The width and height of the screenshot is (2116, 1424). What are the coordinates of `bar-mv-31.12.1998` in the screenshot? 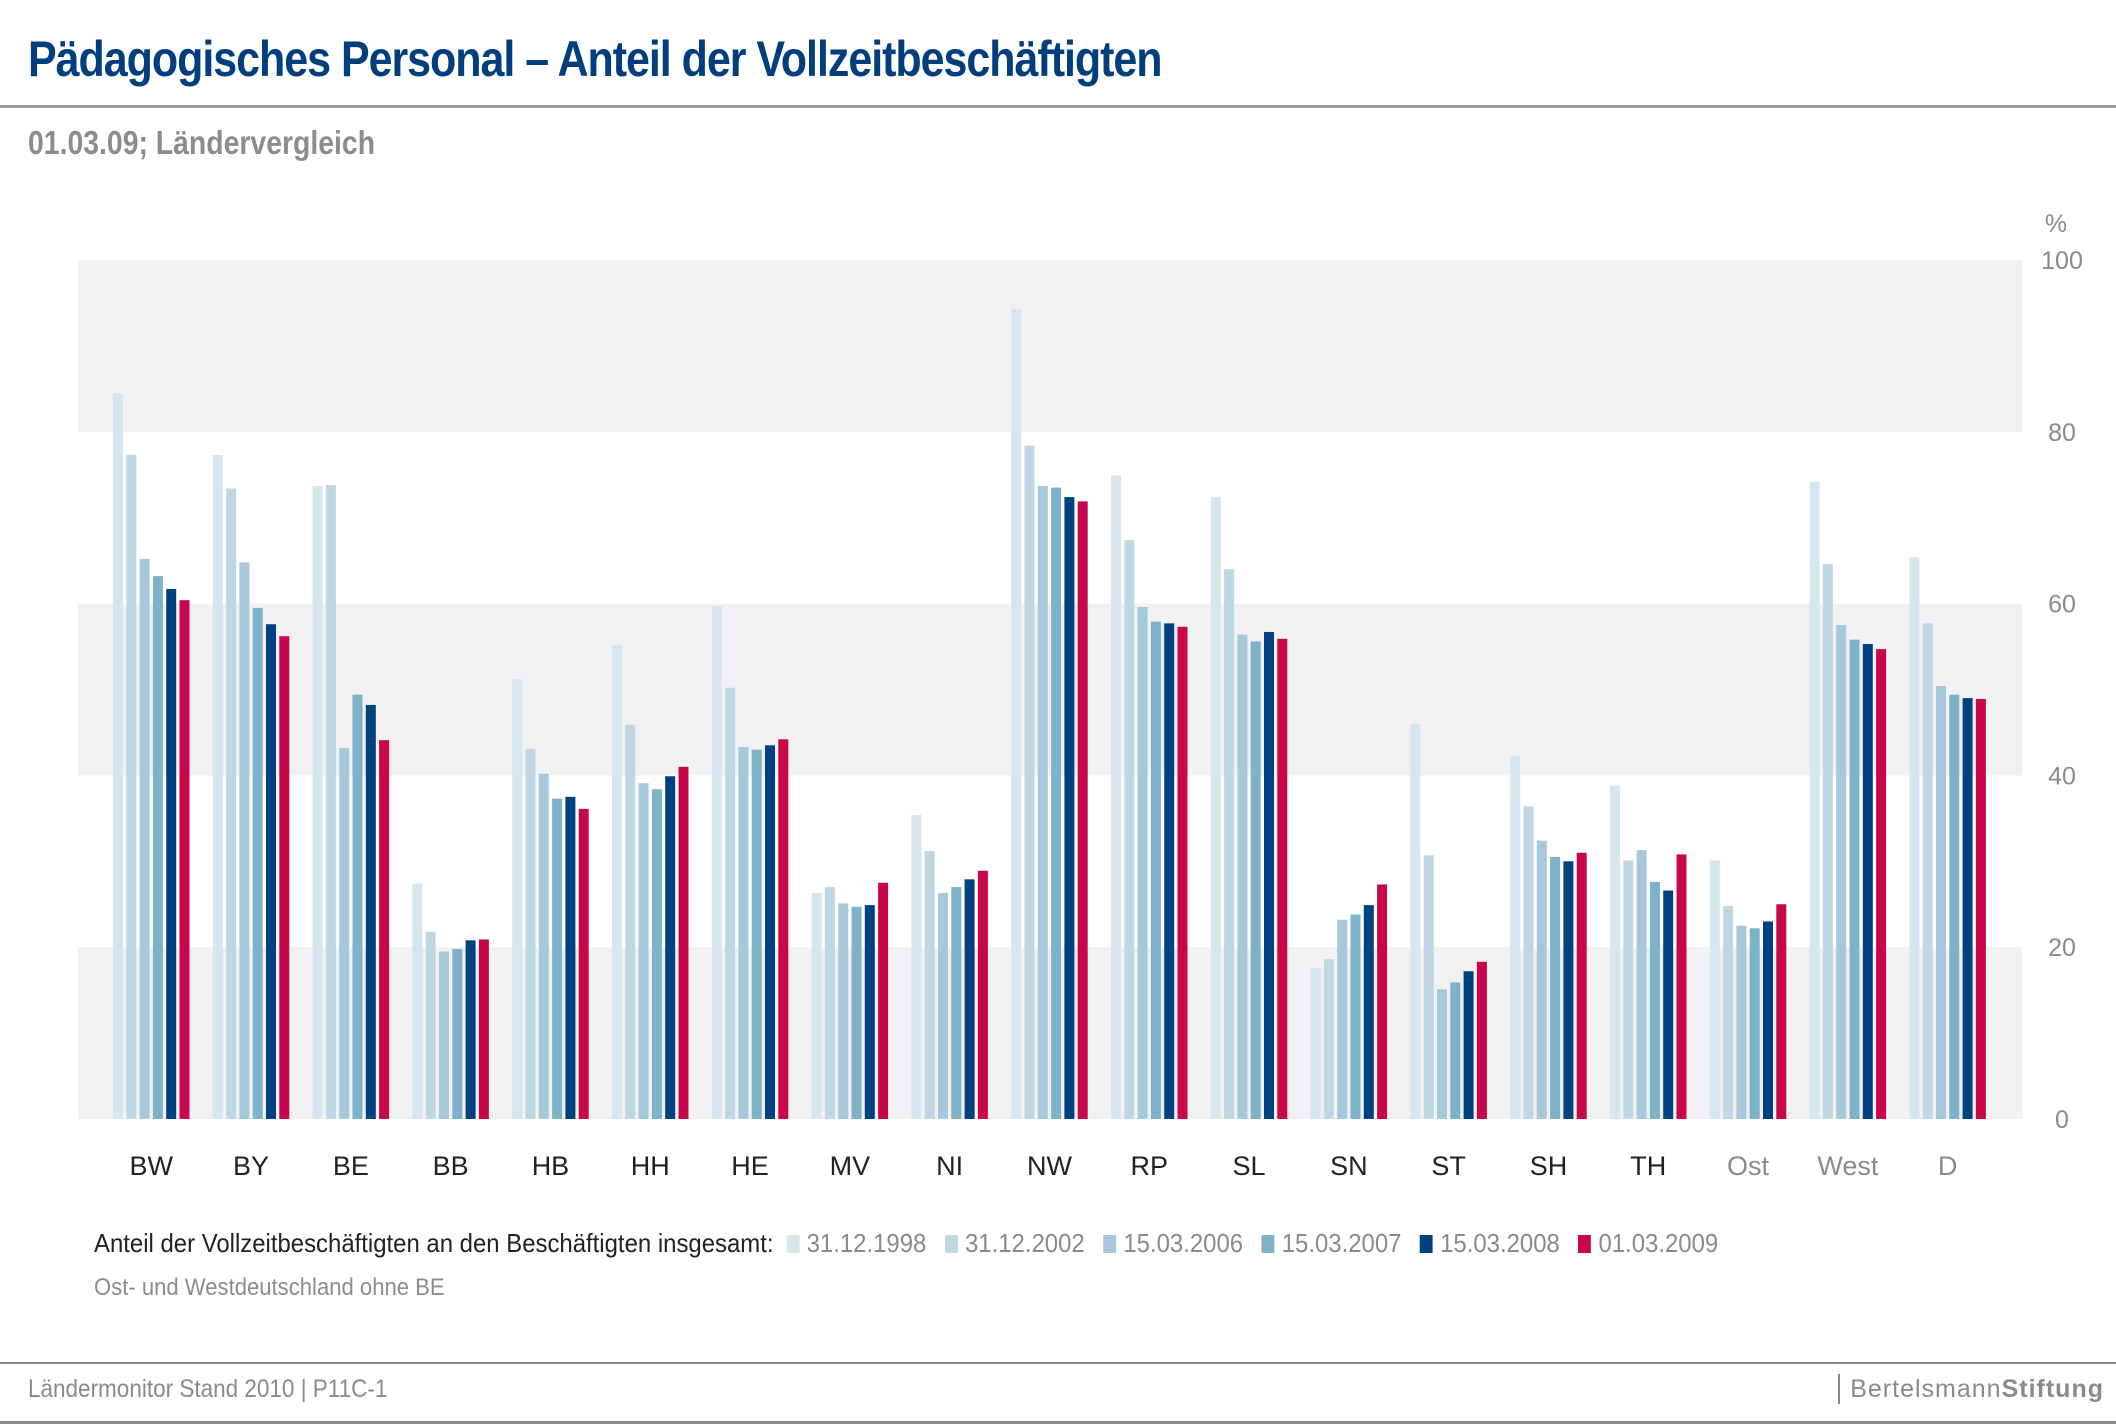 It's located at (816, 1006).